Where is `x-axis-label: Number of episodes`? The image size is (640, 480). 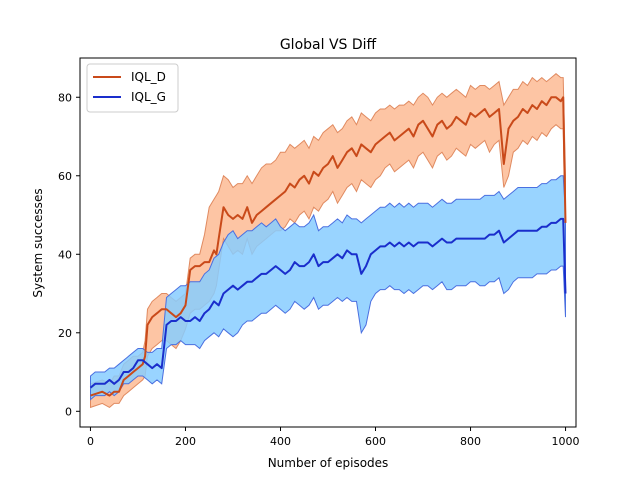 x-axis-label: Number of episodes is located at coordinates (328, 463).